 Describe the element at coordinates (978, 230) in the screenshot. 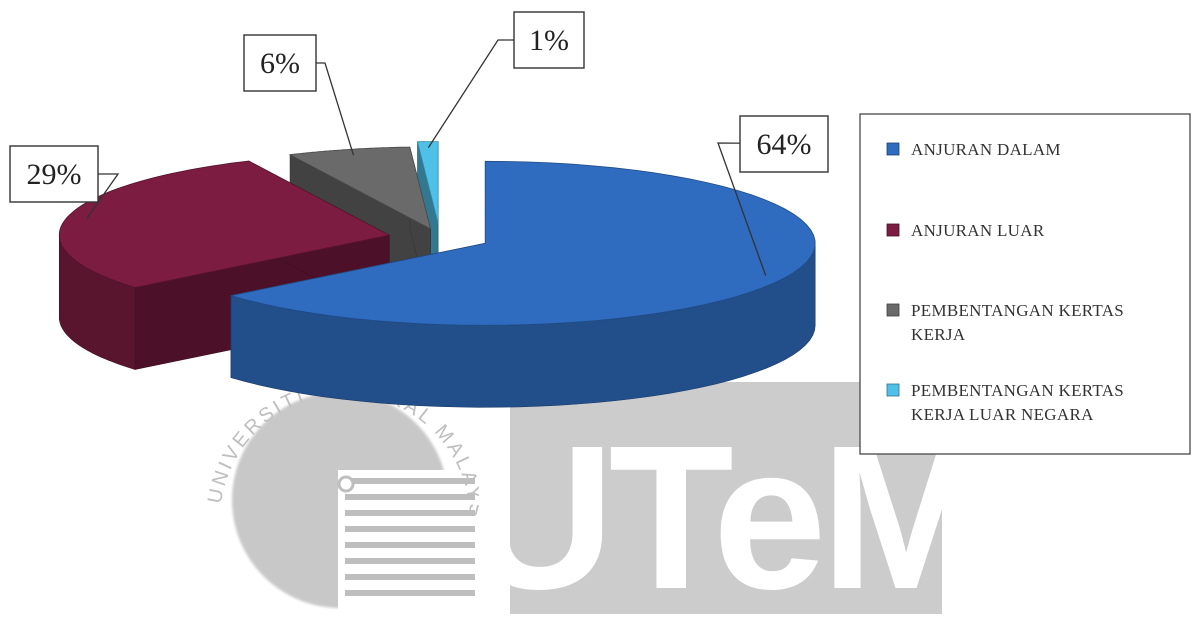

I see `legend-label: ANJURAN LUAR` at that location.